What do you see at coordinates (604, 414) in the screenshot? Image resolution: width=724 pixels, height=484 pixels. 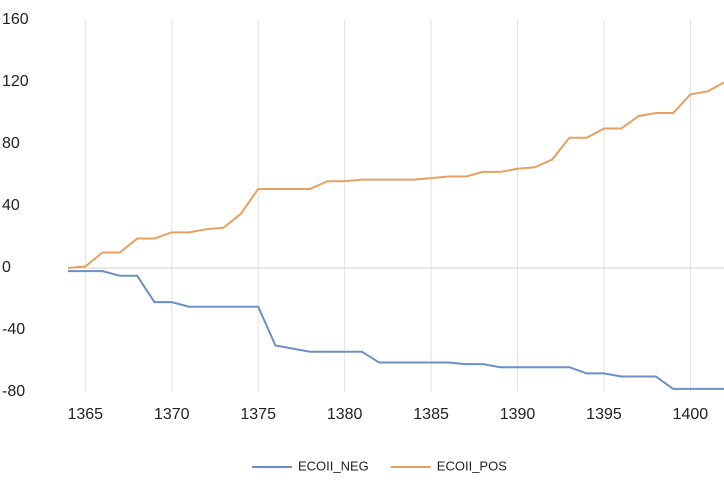 I see `x-tick-label: 1395` at bounding box center [604, 414].